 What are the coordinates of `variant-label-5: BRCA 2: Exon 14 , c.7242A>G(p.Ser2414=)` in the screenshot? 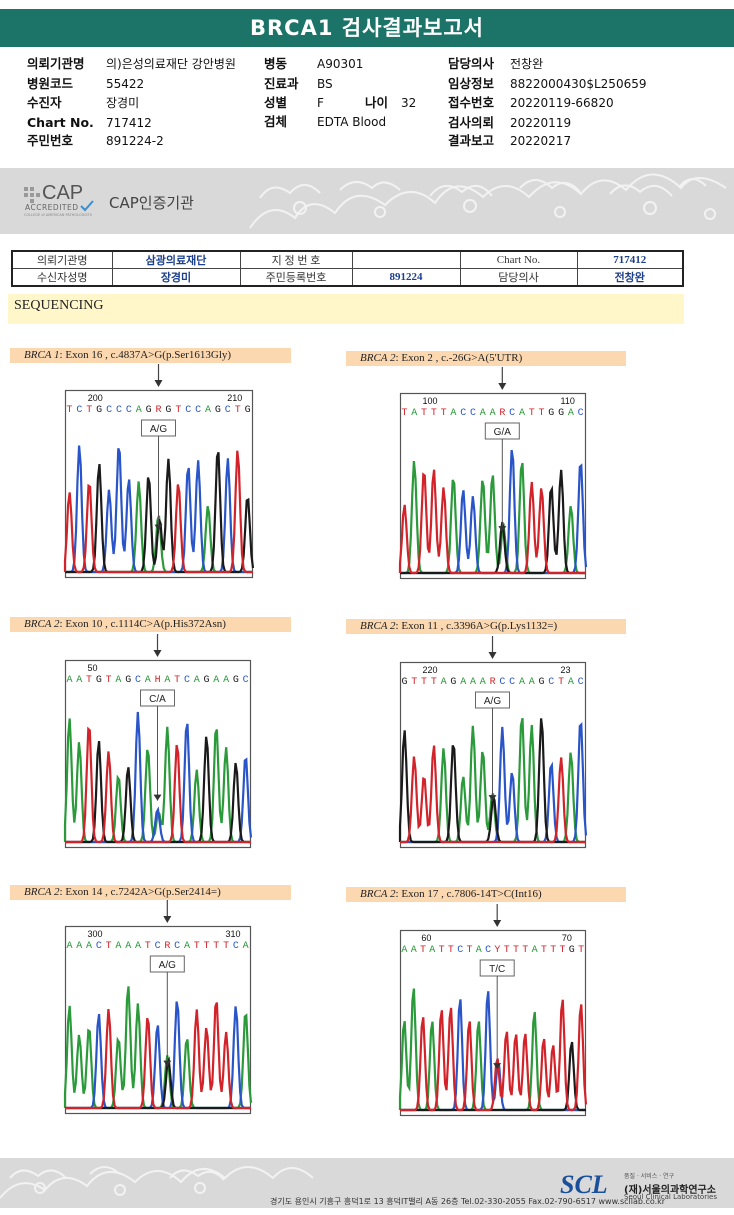 It's located at (150, 892).